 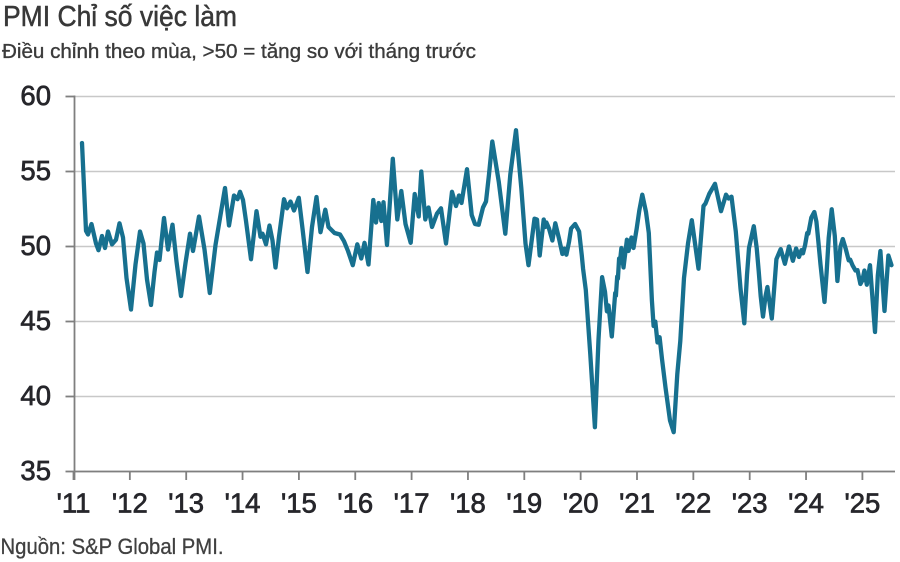 I want to click on svg-text: 55, so click(x=35, y=170).